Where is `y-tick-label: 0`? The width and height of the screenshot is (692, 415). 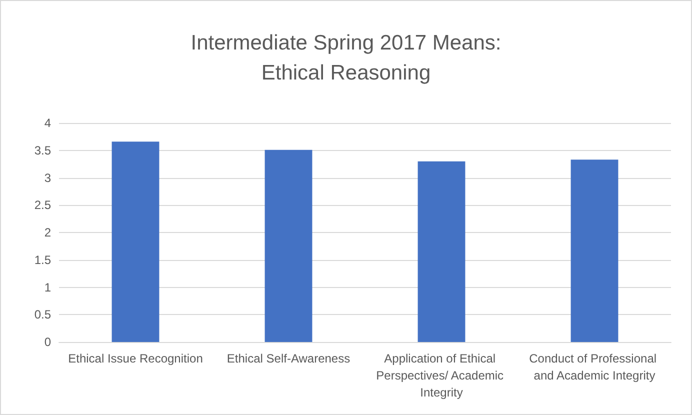
y-tick-label: 0 is located at coordinates (48, 342).